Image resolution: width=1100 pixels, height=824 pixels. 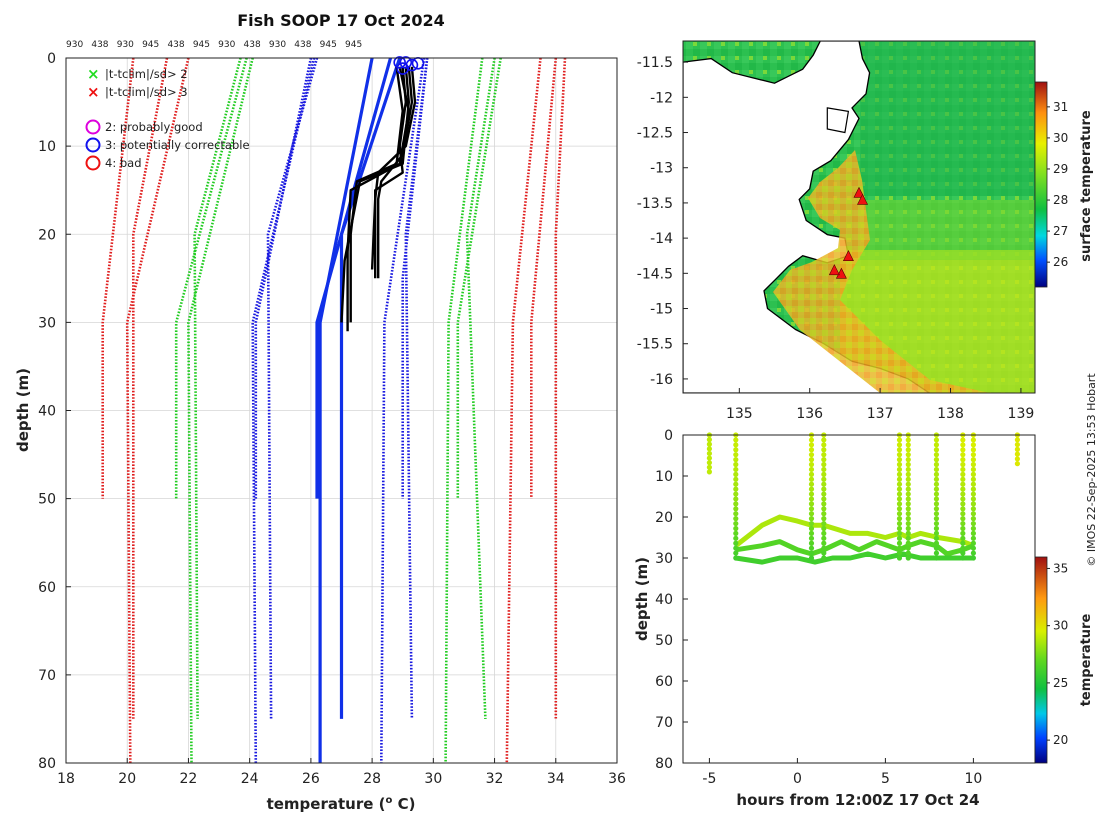 What do you see at coordinates (47, 676) in the screenshot?
I see `profile-y-tick-label: 70` at bounding box center [47, 676].